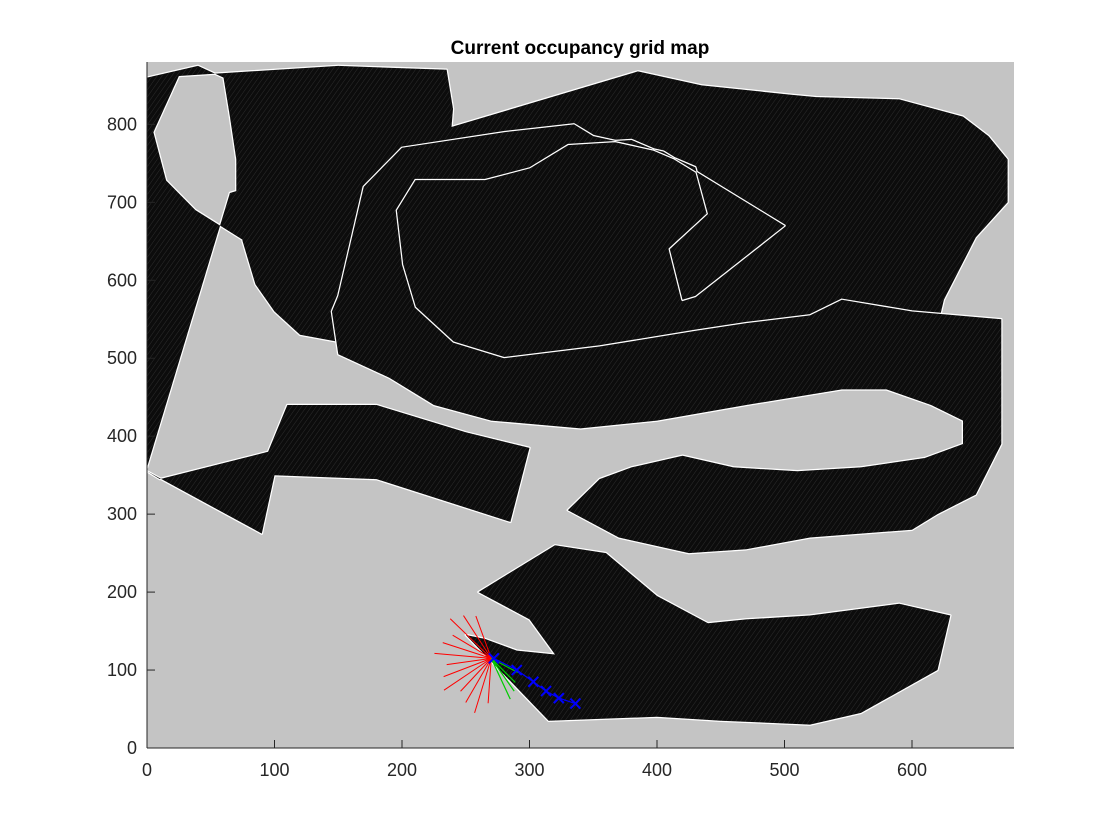 The image size is (1120, 840). Describe the element at coordinates (132, 748) in the screenshot. I see `y-tick-label: 0` at that location.